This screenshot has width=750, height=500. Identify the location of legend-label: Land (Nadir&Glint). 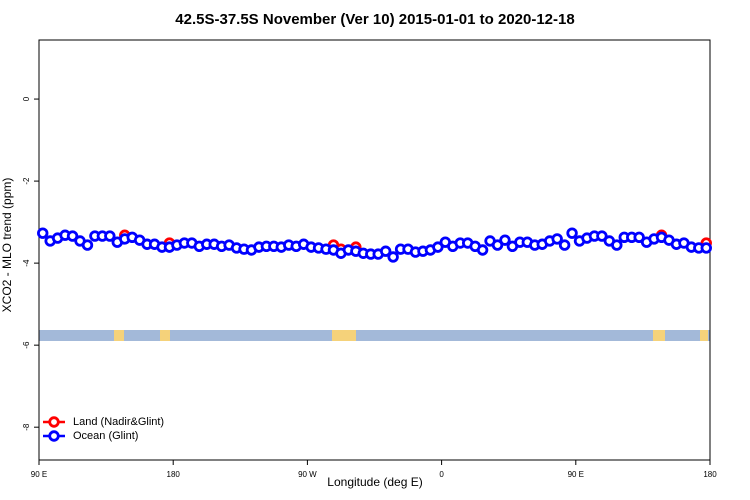
(118, 422).